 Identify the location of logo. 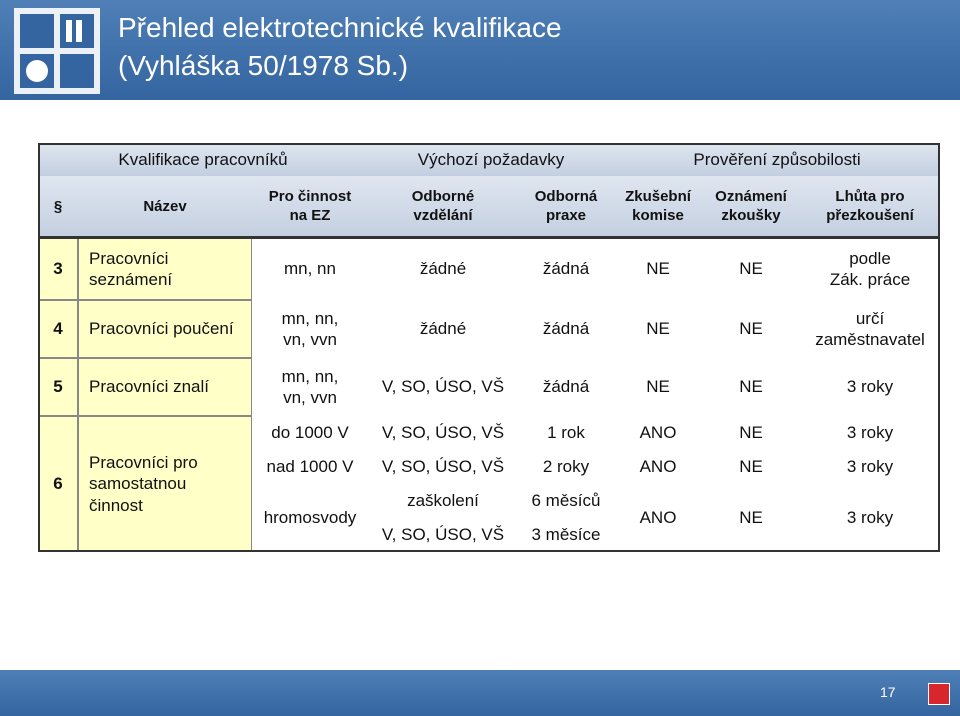
(57, 51).